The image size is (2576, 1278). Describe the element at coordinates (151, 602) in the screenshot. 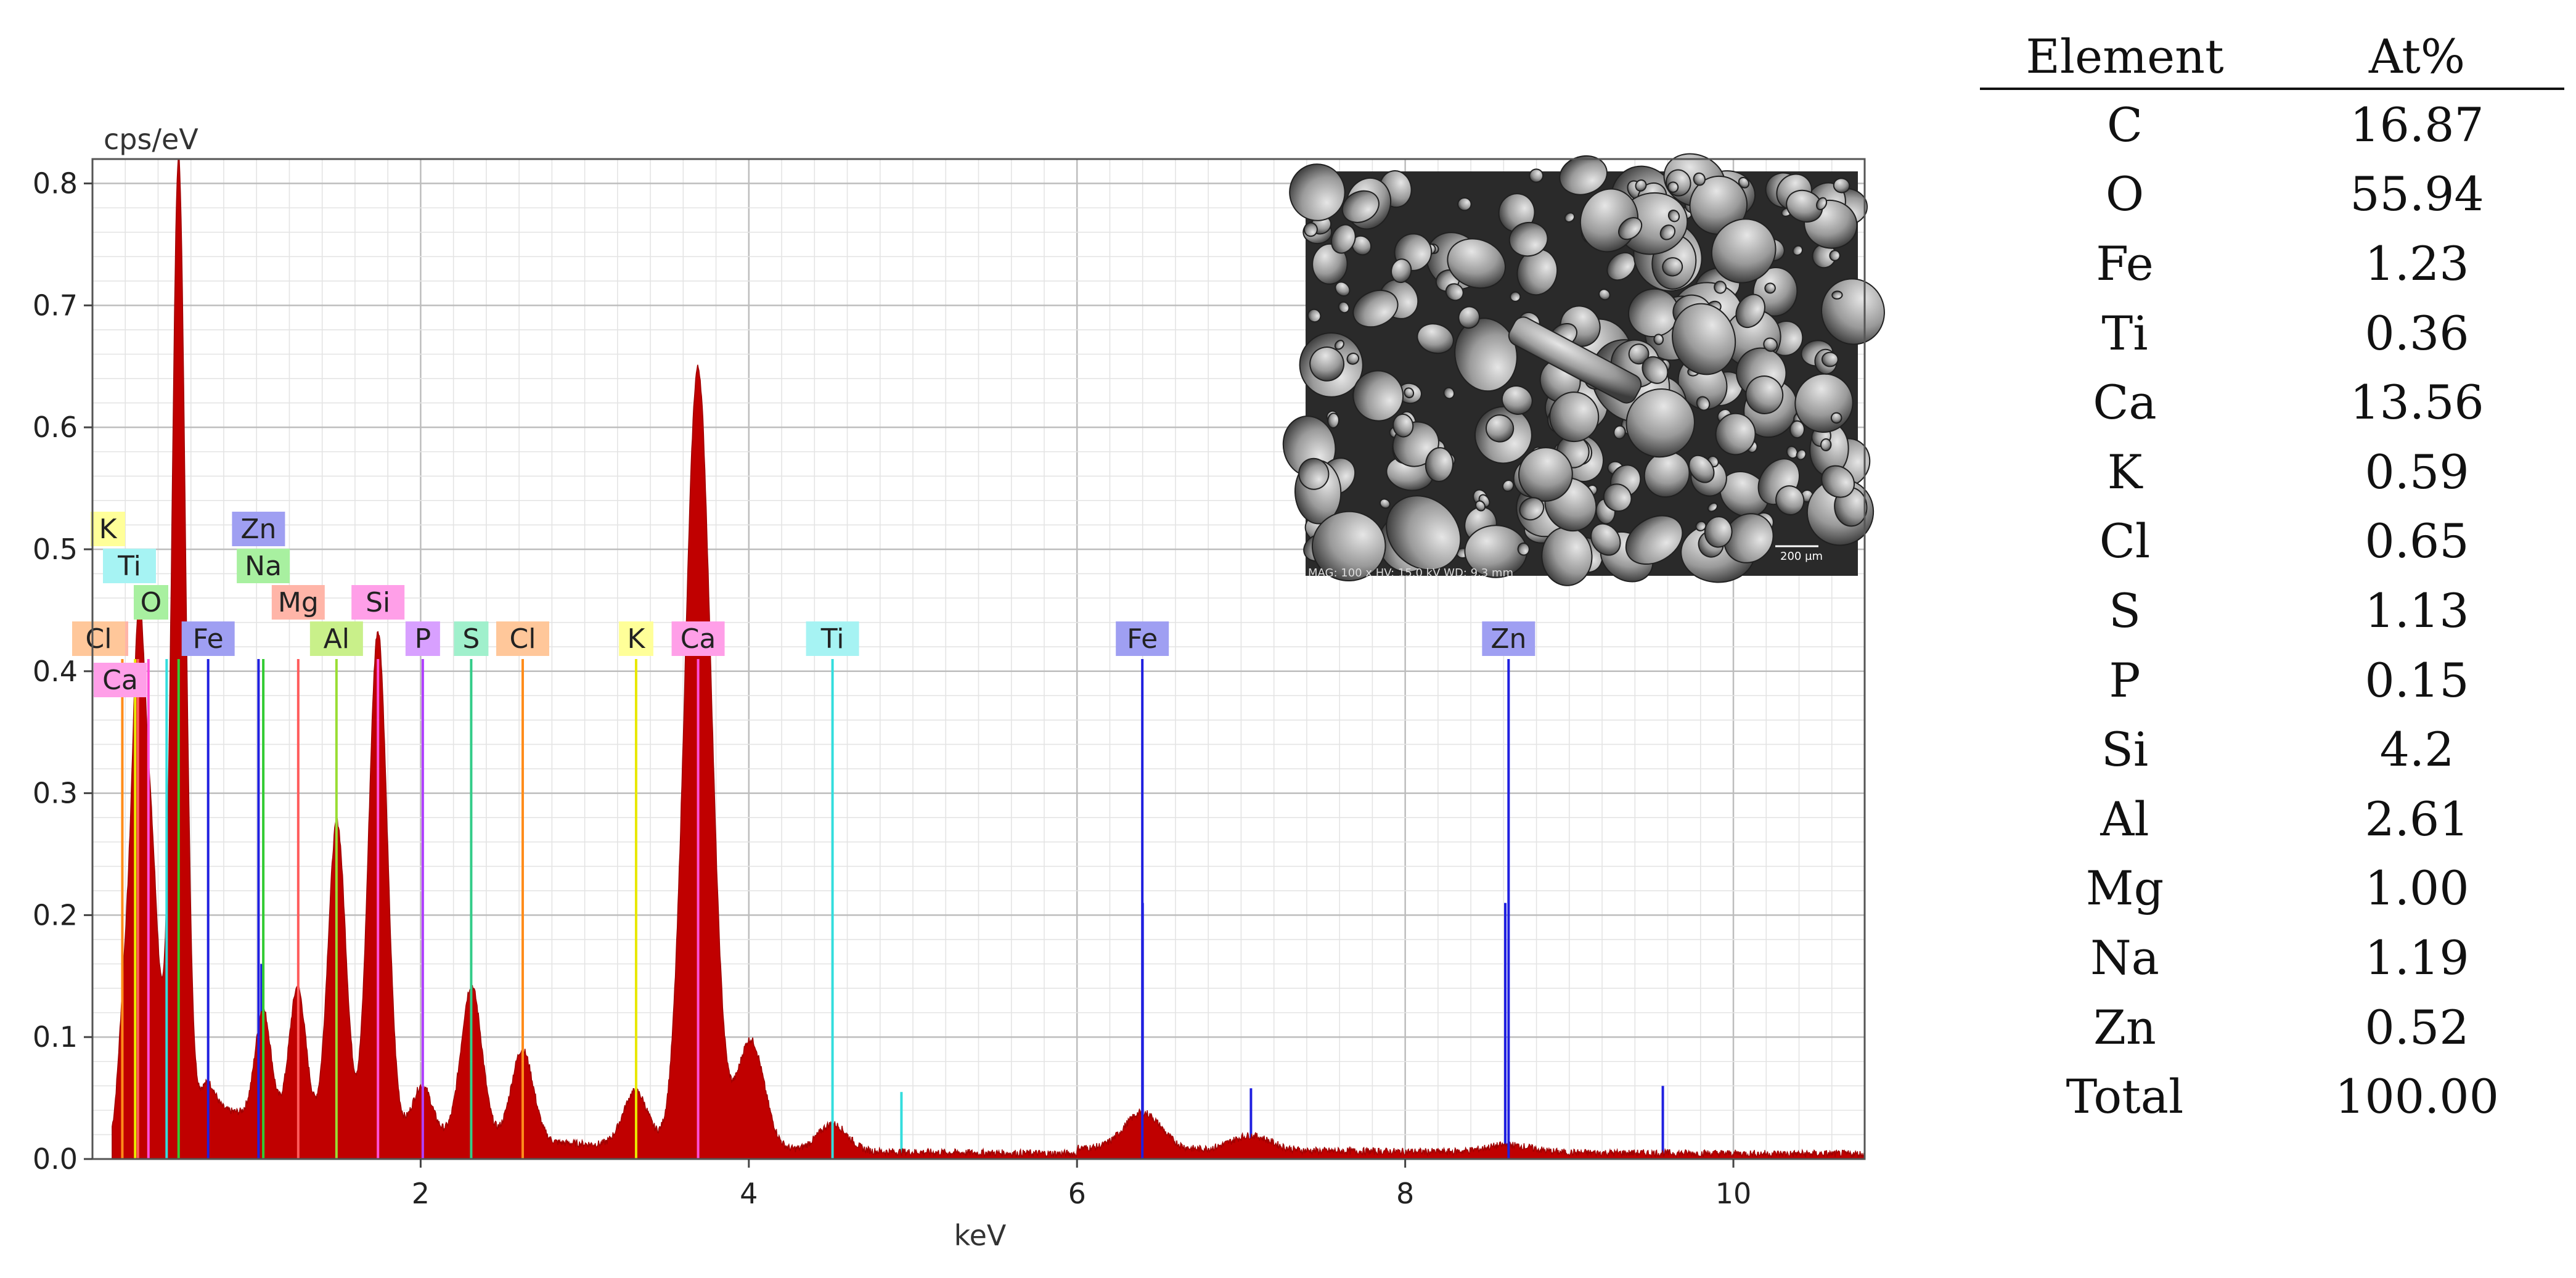

I see `element-label-o: O` at that location.